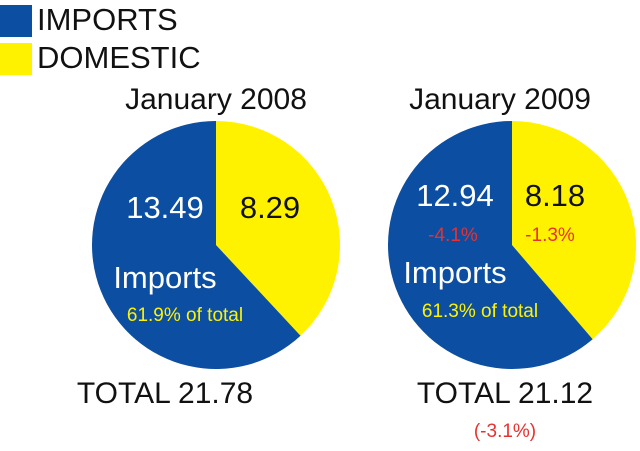 This screenshot has height=451, width=640. I want to click on value-label: 8.29, so click(270, 207).